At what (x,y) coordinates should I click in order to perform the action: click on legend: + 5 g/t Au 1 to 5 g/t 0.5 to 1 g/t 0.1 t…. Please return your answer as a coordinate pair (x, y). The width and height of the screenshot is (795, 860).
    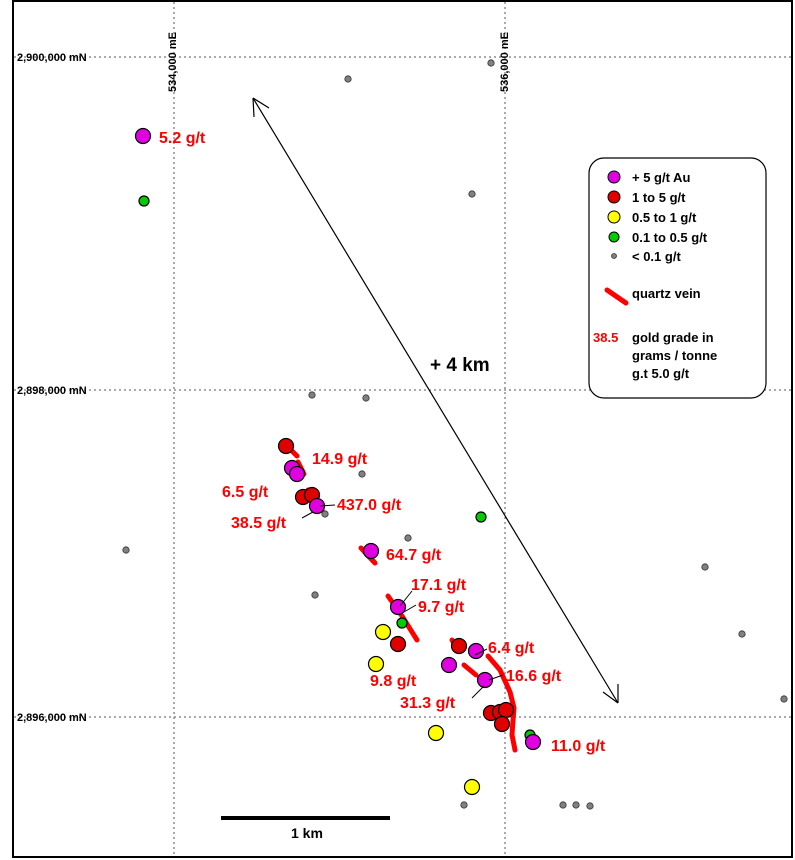
    Looking at the image, I should click on (677, 278).